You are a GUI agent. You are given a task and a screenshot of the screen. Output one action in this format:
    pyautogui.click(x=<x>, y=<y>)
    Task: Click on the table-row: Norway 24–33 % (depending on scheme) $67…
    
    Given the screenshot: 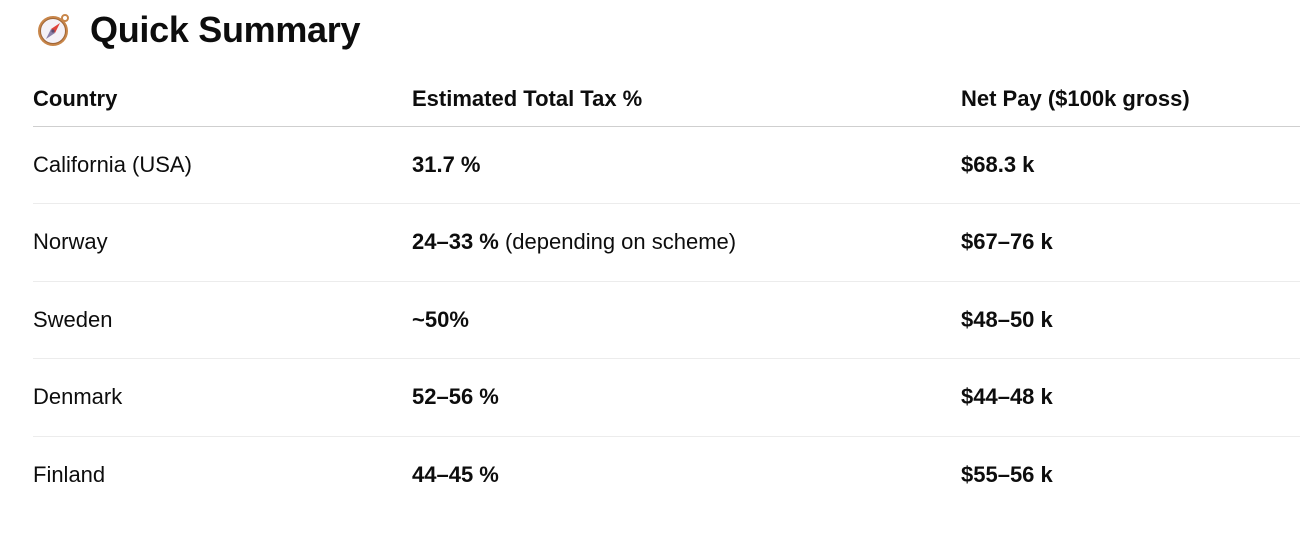 What is the action you would take?
    pyautogui.click(x=666, y=242)
    